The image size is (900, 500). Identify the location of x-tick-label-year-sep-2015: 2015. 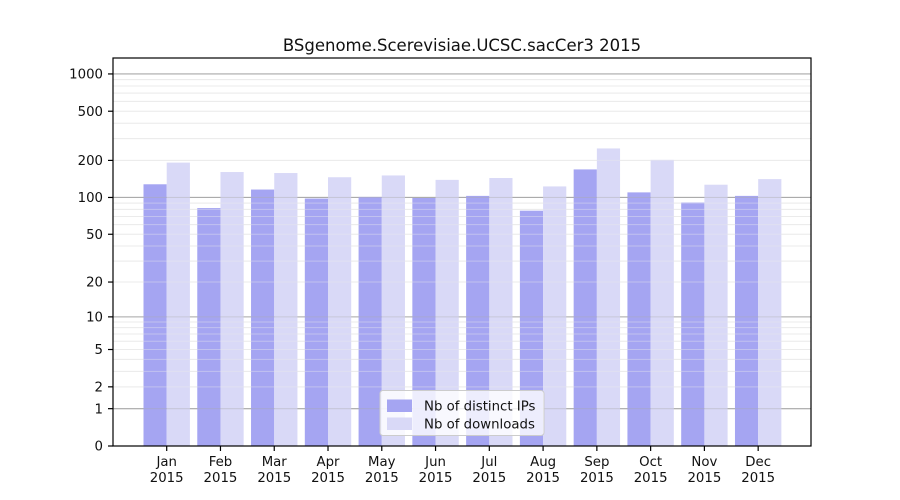
(597, 478).